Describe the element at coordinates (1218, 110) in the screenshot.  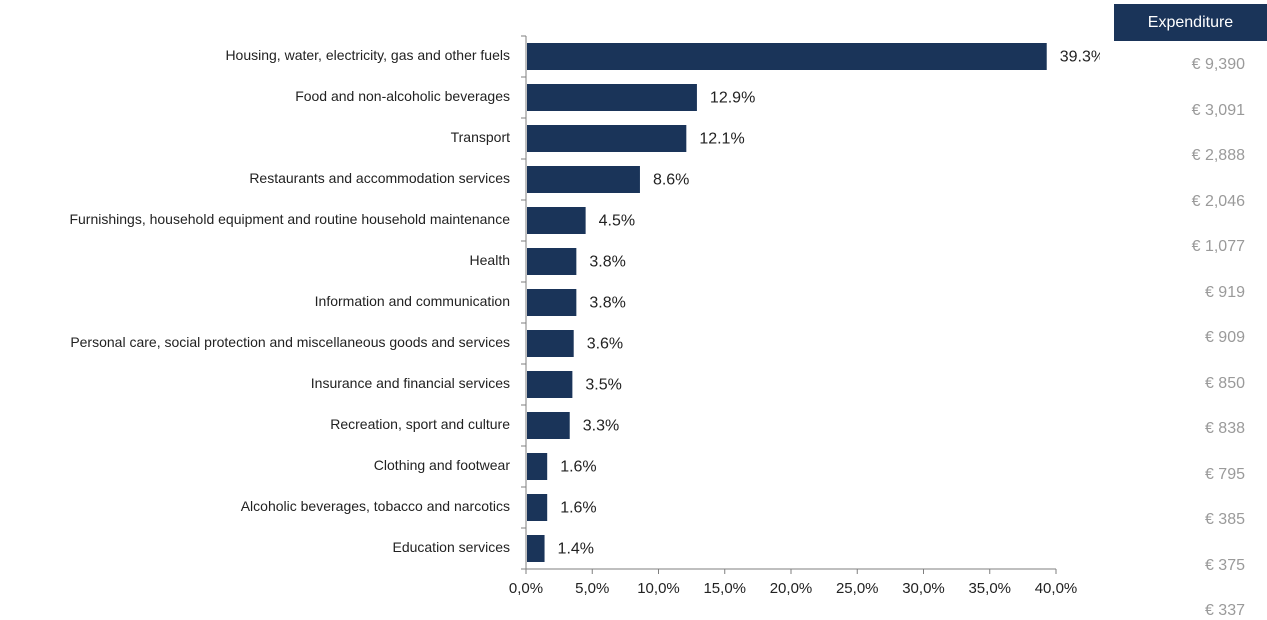
I see `expenditure-value: € 3,091` at that location.